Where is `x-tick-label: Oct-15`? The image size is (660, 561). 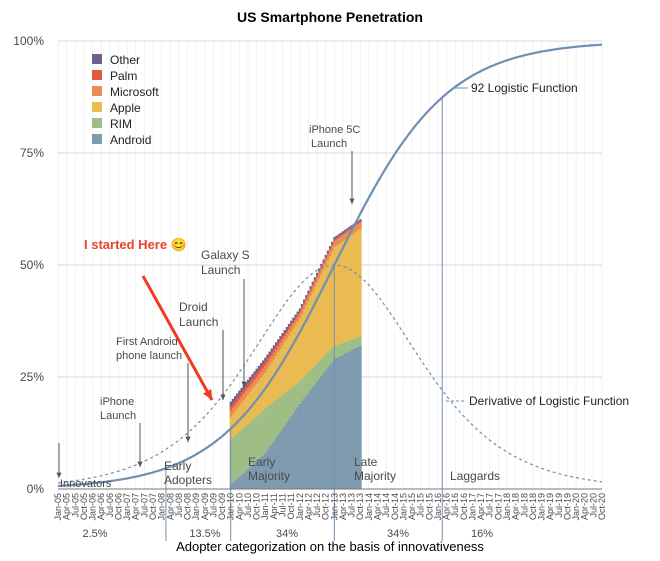
x-tick-label: Oct-15 is located at coordinates (429, 506).